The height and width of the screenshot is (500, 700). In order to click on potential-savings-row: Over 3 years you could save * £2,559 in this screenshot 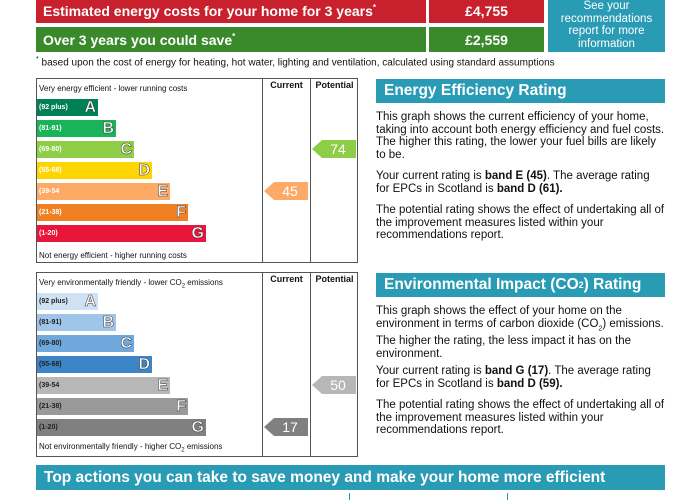, I will do `click(290, 39)`.